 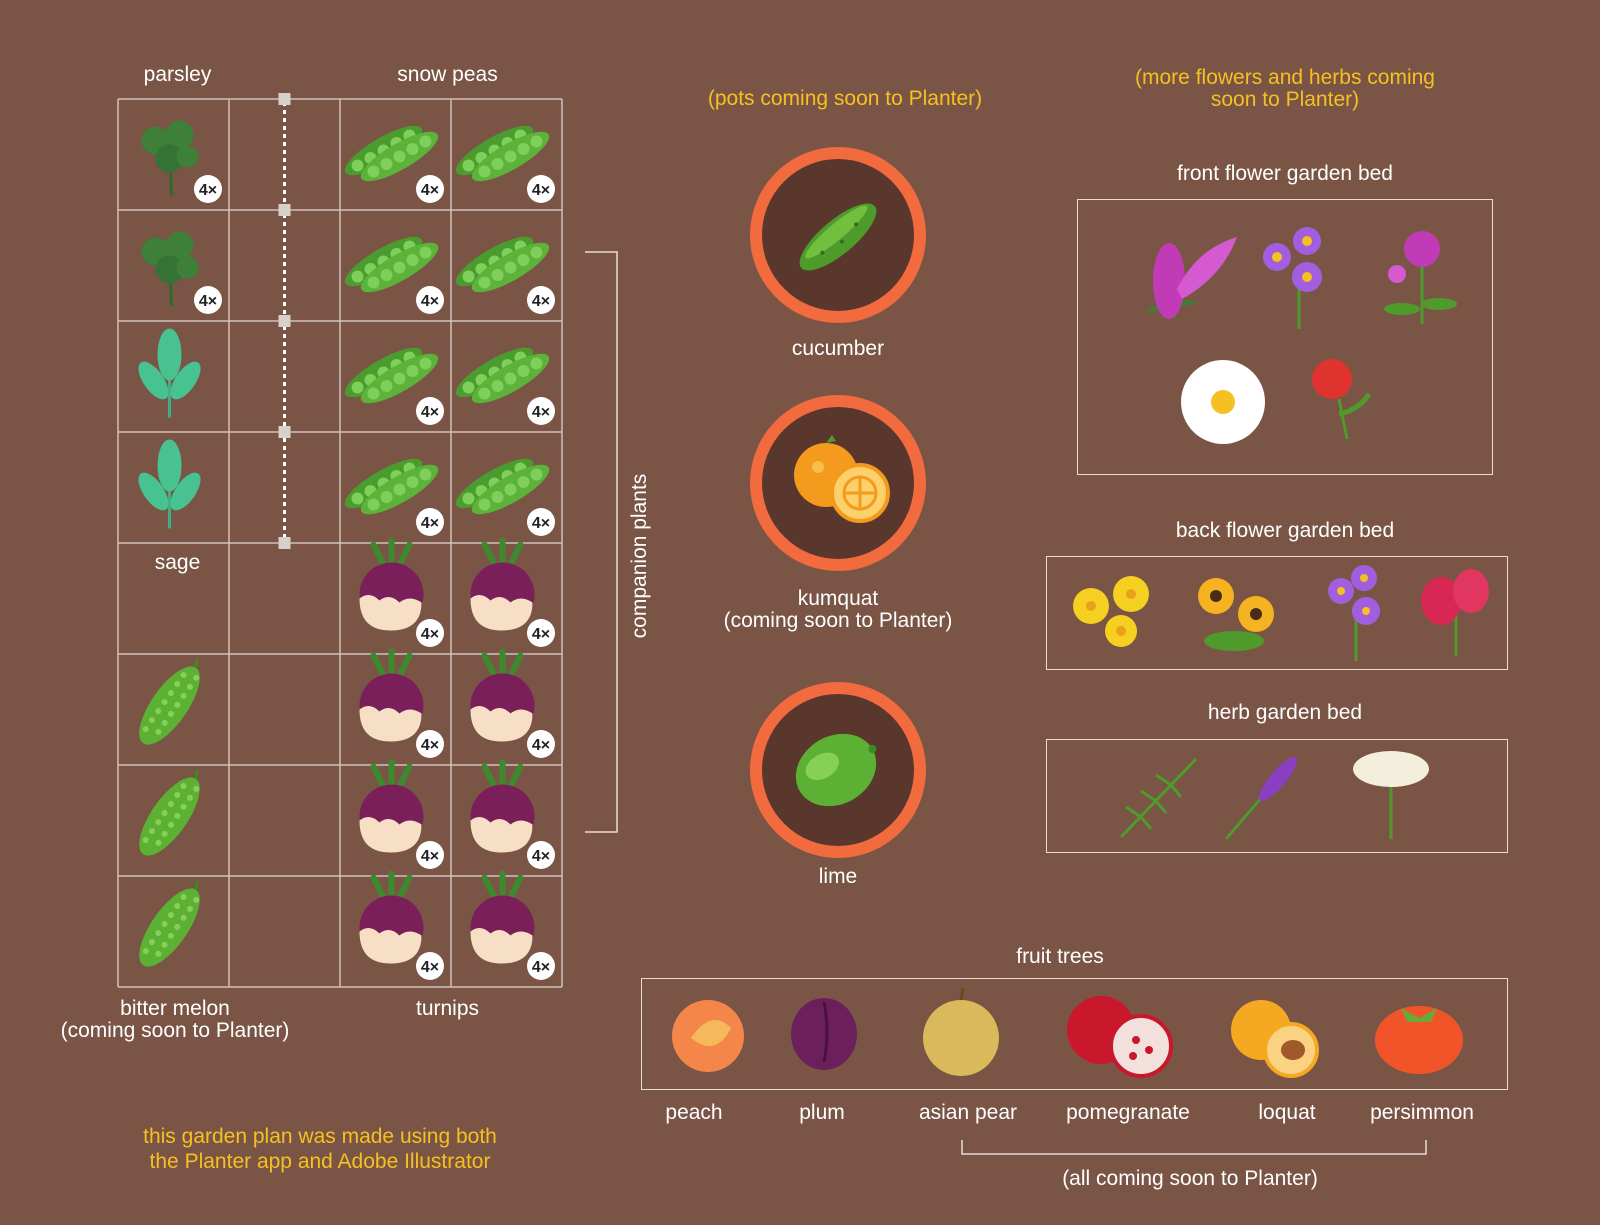 I want to click on fruit-label-loquat: loquat, so click(x=1287, y=1112).